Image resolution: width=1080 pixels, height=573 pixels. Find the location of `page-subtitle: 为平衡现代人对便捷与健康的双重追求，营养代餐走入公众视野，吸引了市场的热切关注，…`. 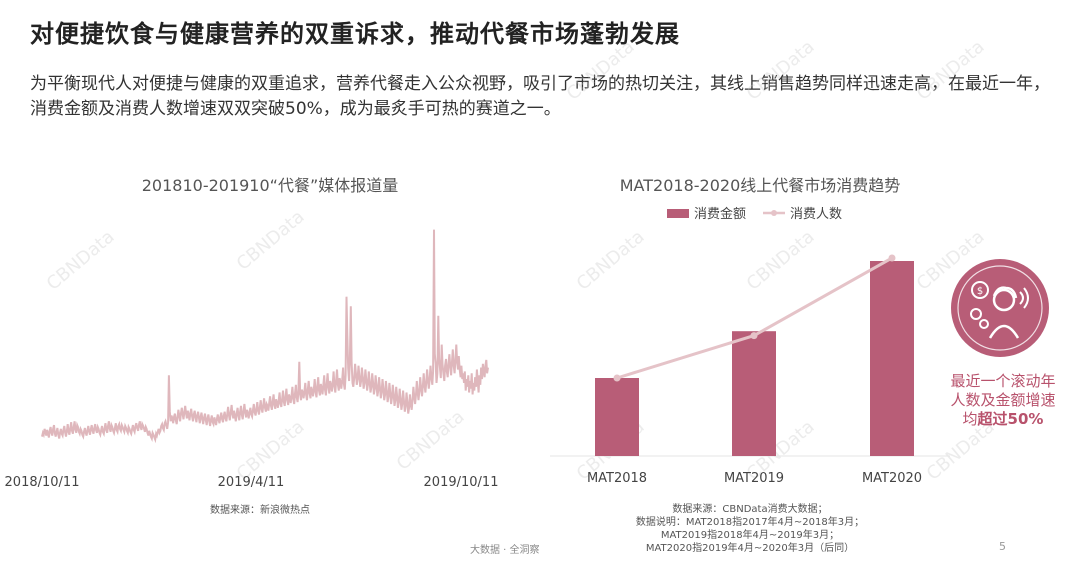

page-subtitle: 为平衡现代人对便捷与健康的双重追求，营养代餐走入公众视野，吸引了市场的热切关注，… is located at coordinates (540, 96).